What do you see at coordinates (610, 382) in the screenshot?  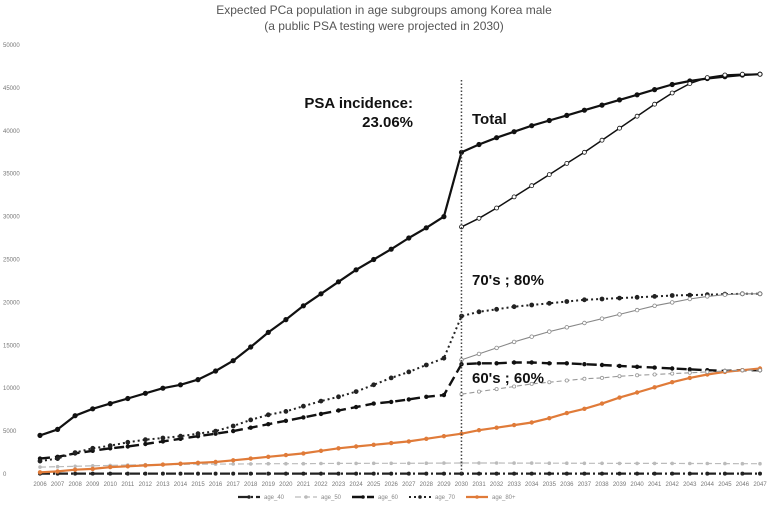 I see `series-line-60-s-no-psa` at bounding box center [610, 382].